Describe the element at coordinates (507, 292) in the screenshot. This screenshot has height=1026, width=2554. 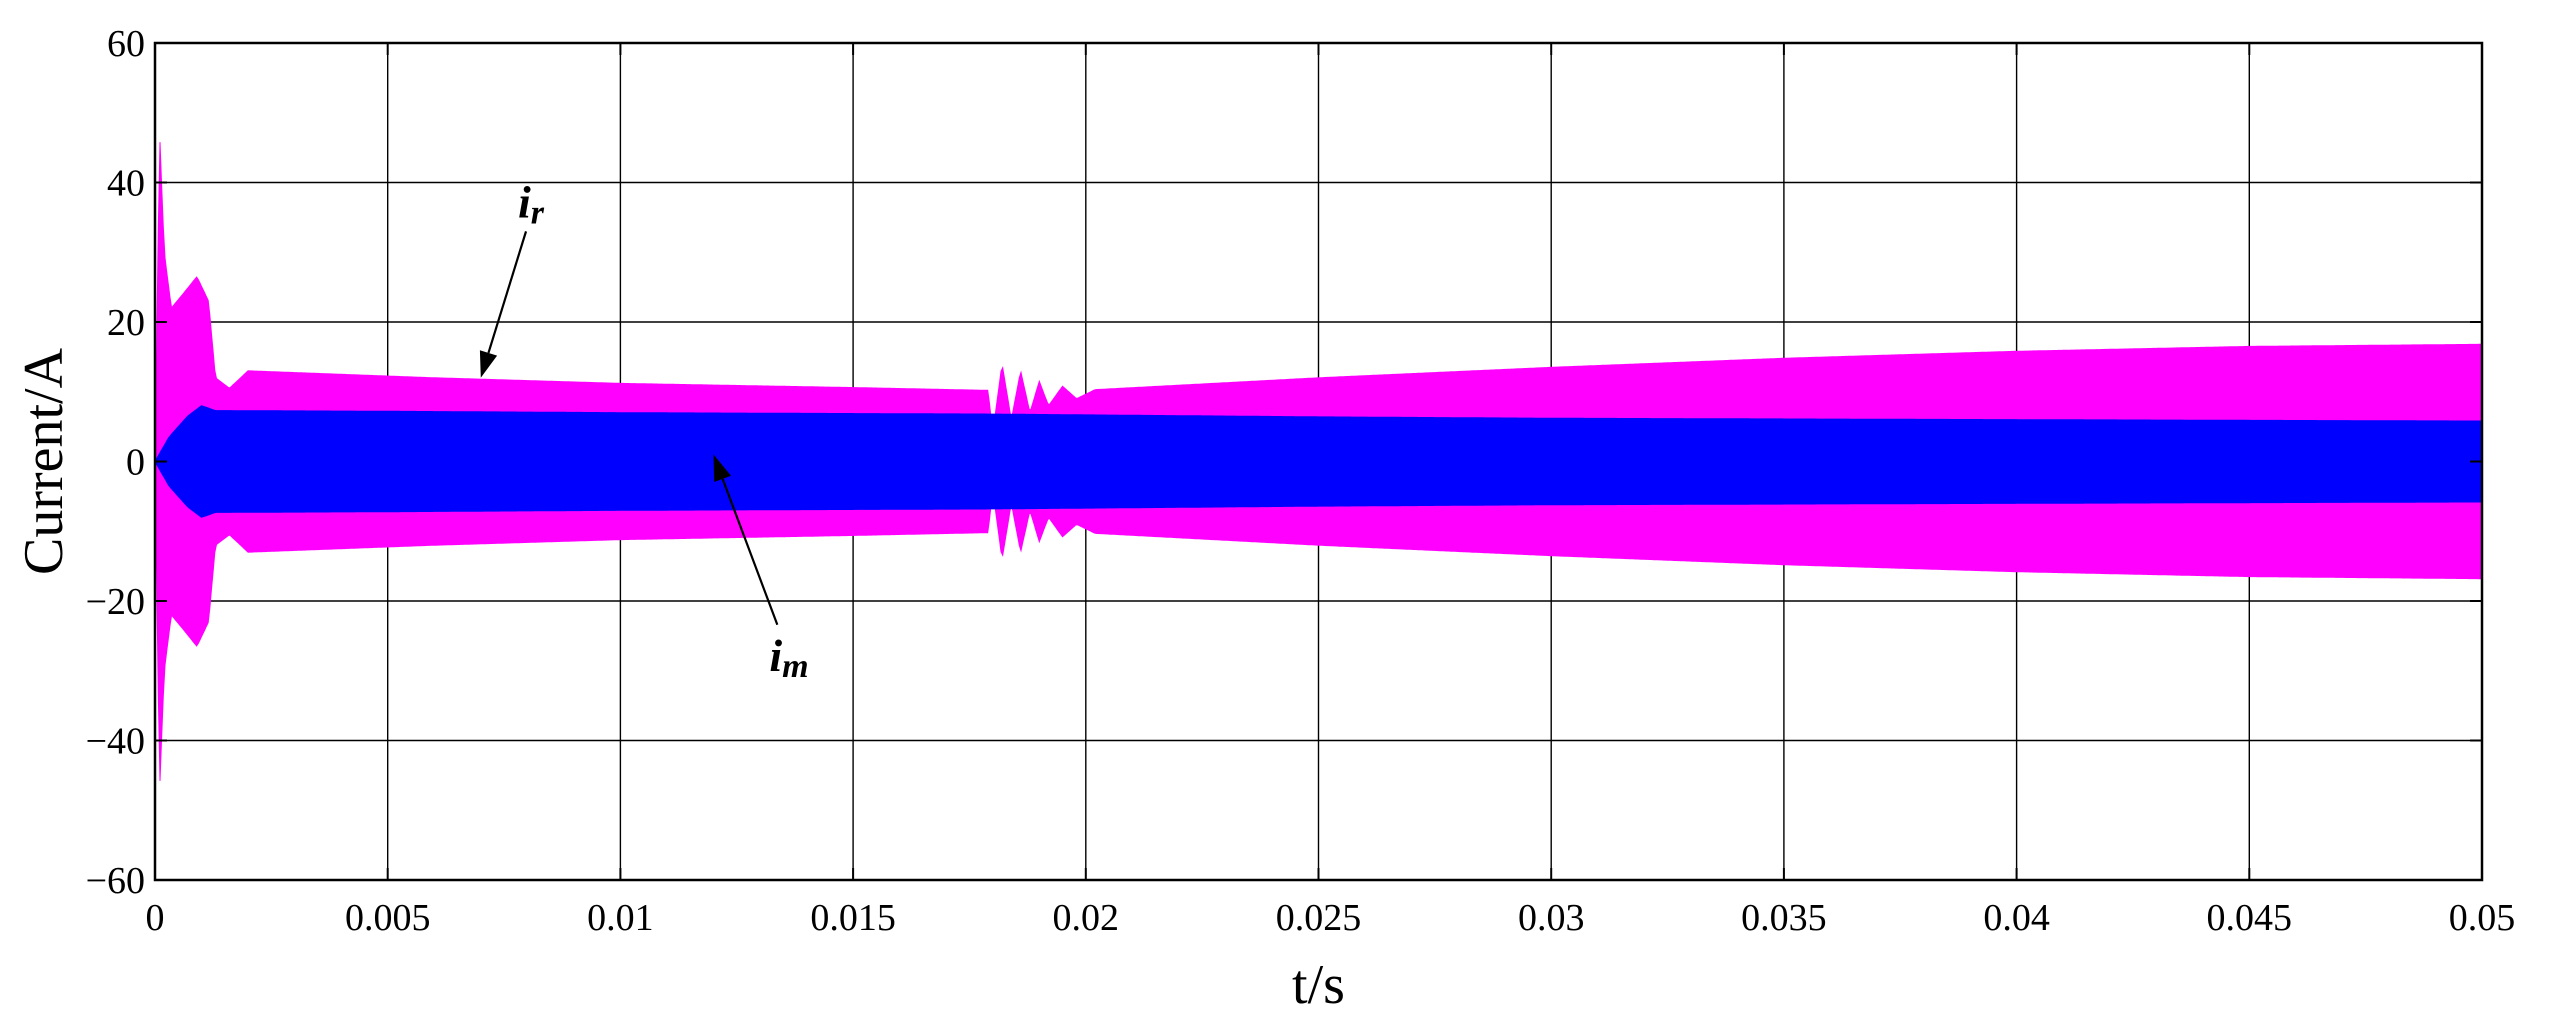
I see `annotation-arrow-ir` at that location.